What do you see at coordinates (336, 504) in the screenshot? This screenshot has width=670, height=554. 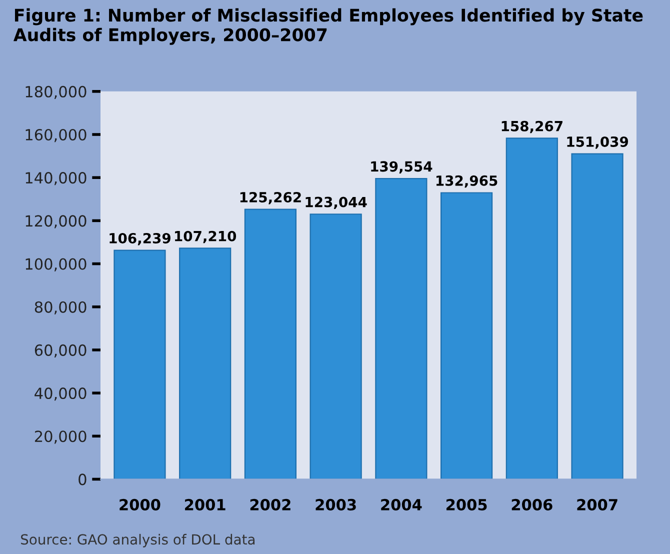 I see `x-tick-label: 2003` at bounding box center [336, 504].